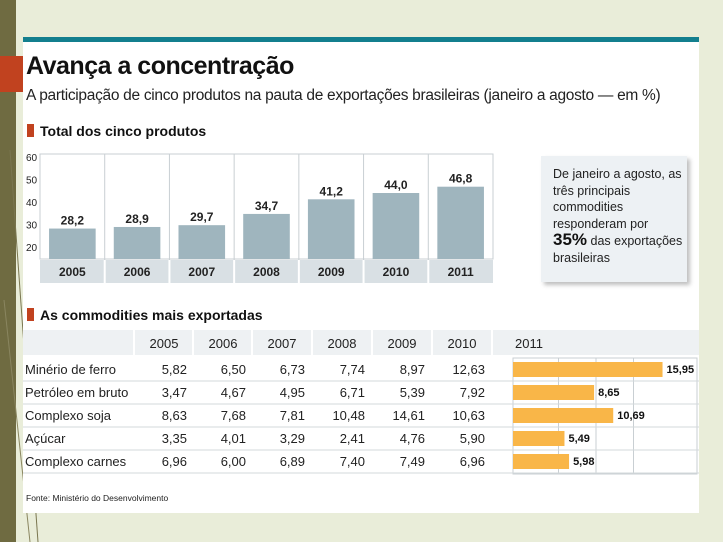  Describe the element at coordinates (472, 392) in the screenshot. I see `table-cell: 7,92` at that location.